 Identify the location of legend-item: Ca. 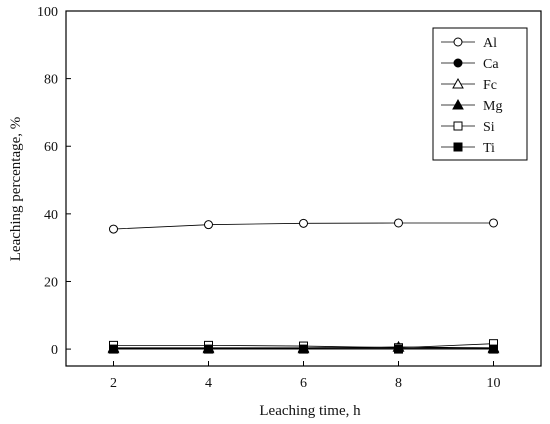
(470, 64).